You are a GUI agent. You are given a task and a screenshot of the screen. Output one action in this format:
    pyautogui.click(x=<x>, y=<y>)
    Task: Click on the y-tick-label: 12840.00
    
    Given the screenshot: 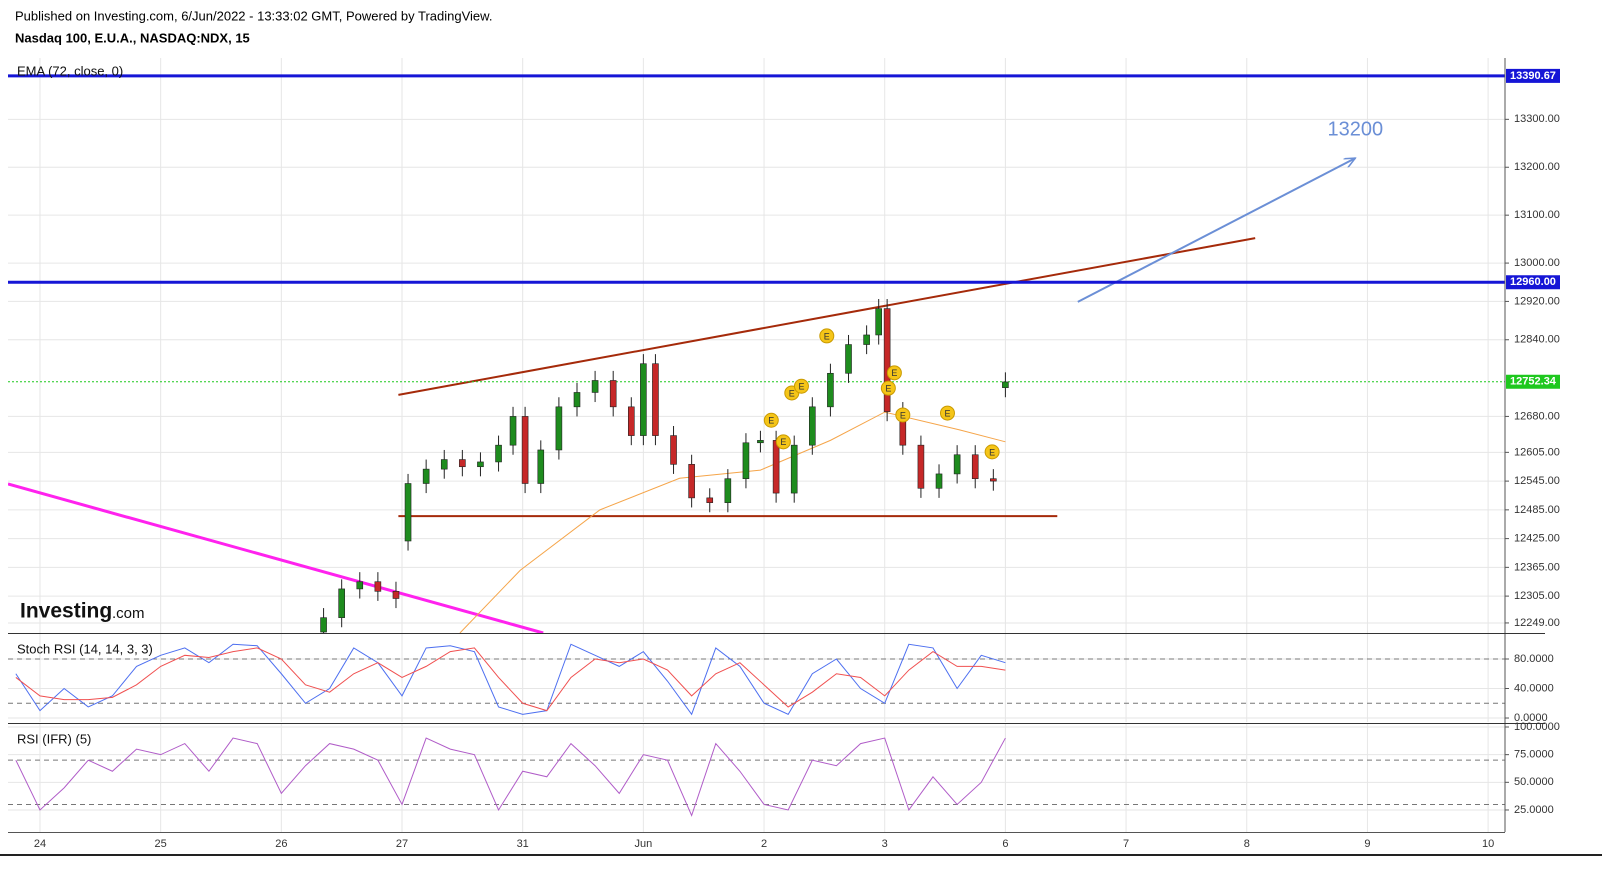 What is the action you would take?
    pyautogui.click(x=1537, y=340)
    